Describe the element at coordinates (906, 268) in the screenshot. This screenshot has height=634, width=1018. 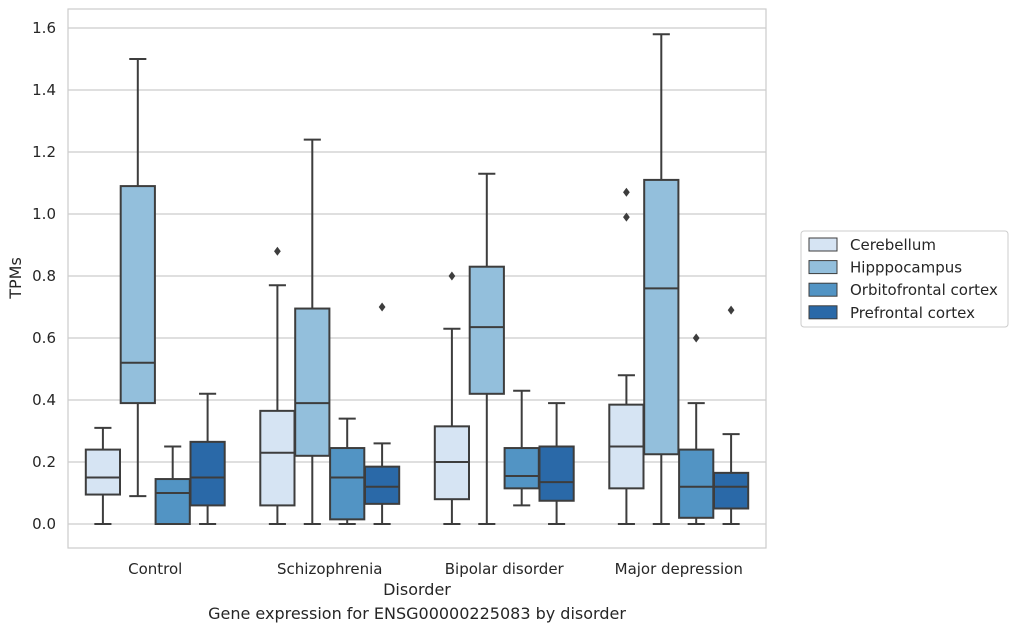
I see `legend-entry: Hipppocampus` at that location.